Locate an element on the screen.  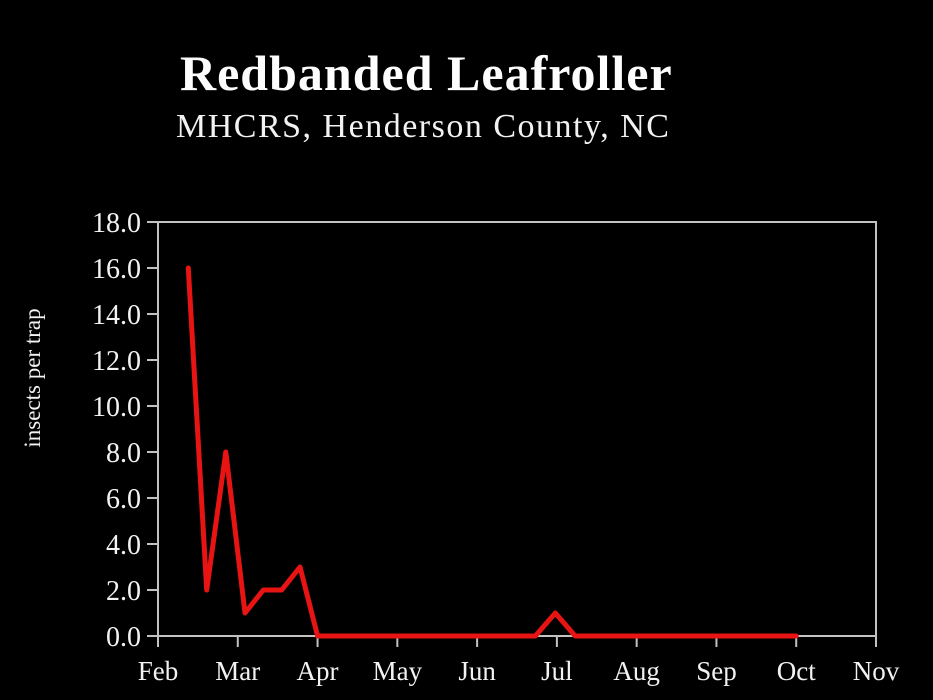
x-tick-label: Jul is located at coordinates (557, 671).